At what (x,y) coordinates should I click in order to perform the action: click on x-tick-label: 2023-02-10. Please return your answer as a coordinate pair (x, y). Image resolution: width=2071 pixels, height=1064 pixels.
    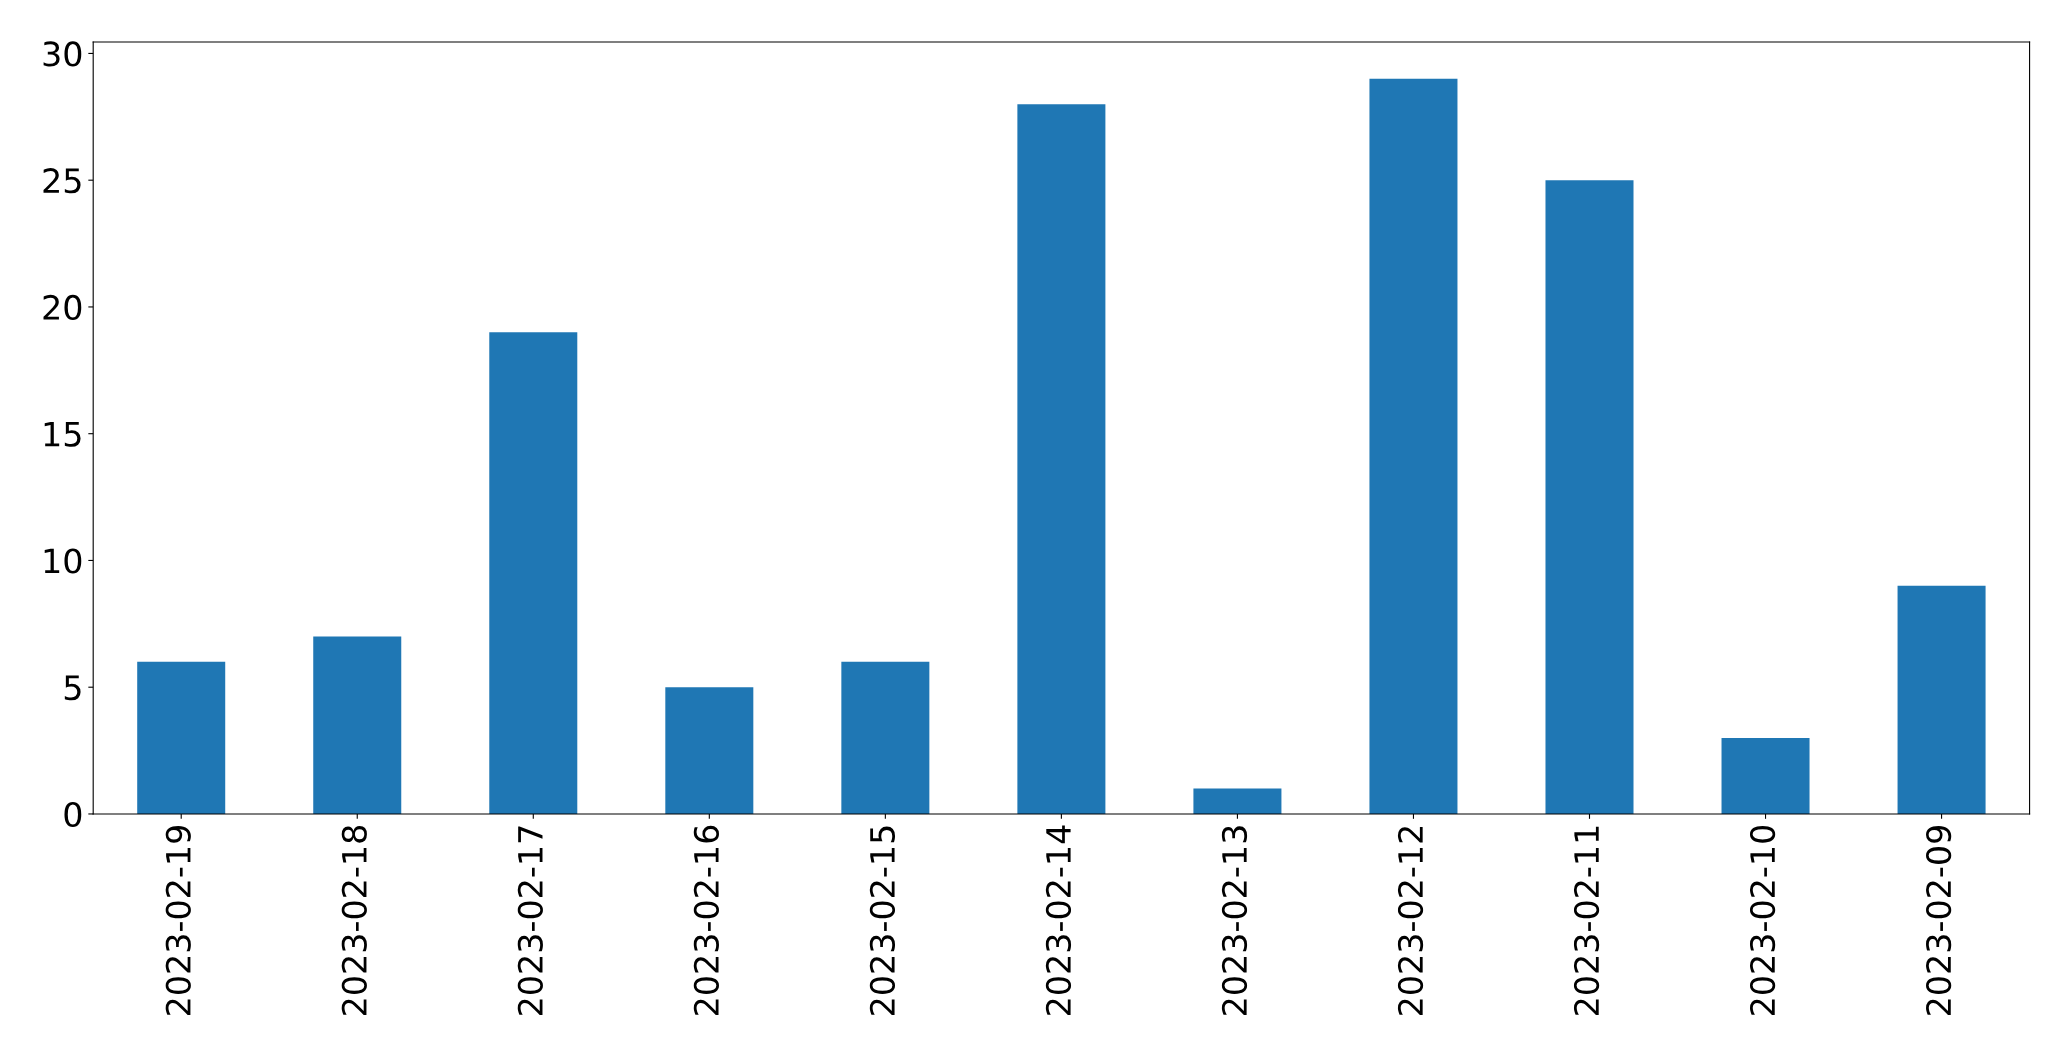
    Looking at the image, I should click on (1762, 920).